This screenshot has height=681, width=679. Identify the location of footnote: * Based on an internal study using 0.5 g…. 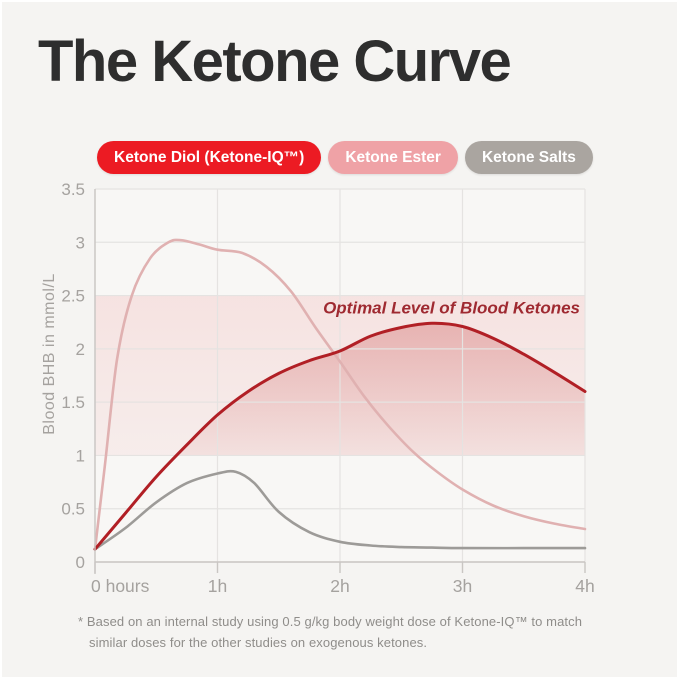
(330, 632).